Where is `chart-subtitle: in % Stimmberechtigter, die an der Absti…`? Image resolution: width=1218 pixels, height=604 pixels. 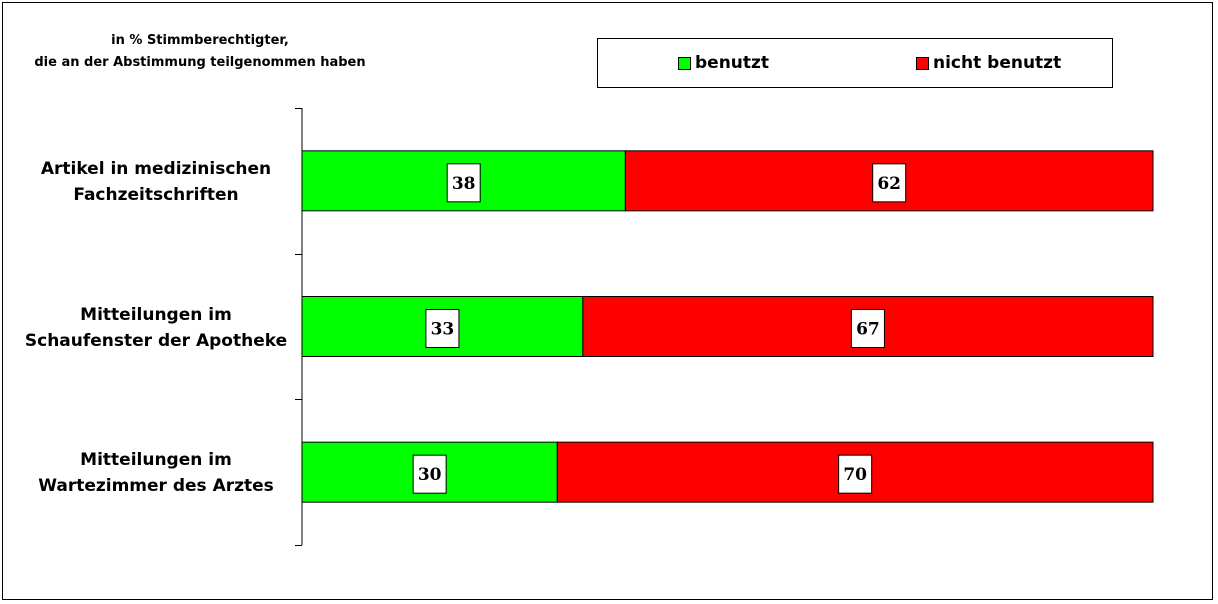 chart-subtitle: in % Stimmberechtigter, die an der Absti… is located at coordinates (200, 52).